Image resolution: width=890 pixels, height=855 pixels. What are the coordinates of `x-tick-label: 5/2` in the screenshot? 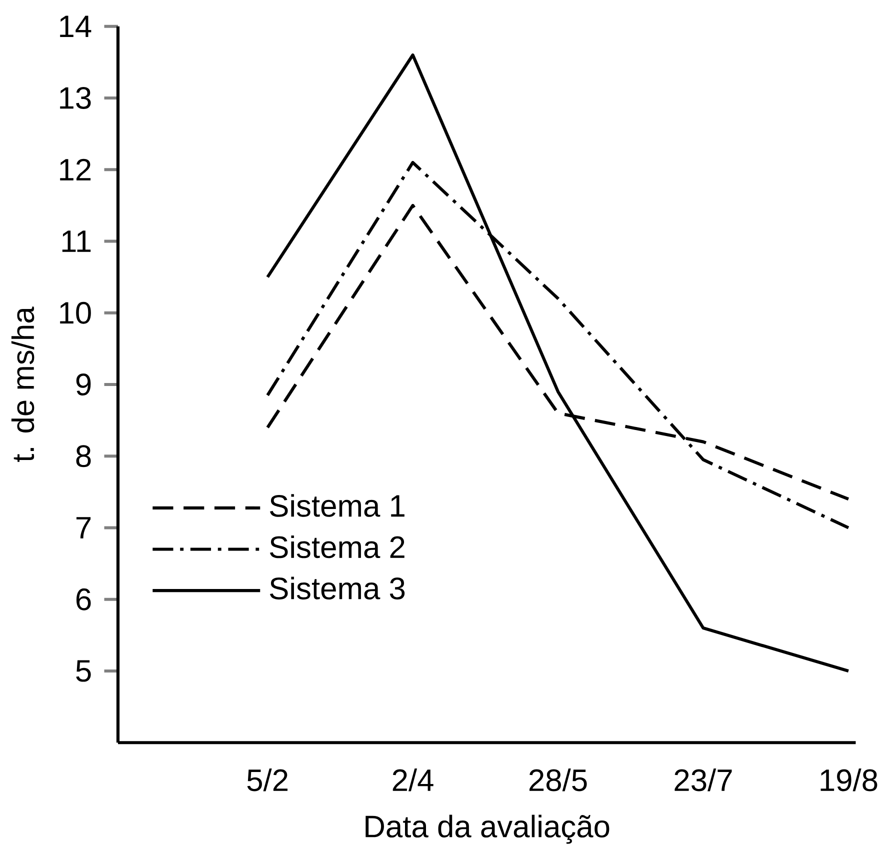 It's located at (267, 780).